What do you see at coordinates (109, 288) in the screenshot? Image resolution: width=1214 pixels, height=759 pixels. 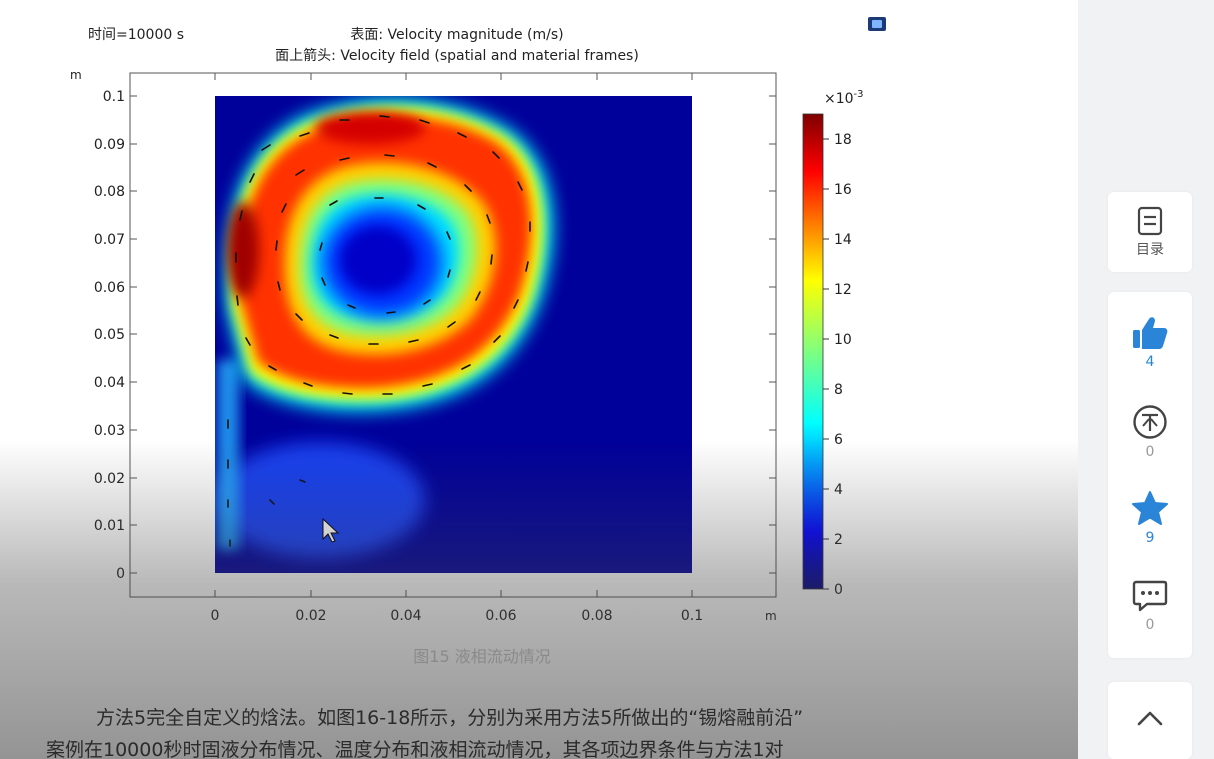 I see `y-tick-label: 0.06` at bounding box center [109, 288].